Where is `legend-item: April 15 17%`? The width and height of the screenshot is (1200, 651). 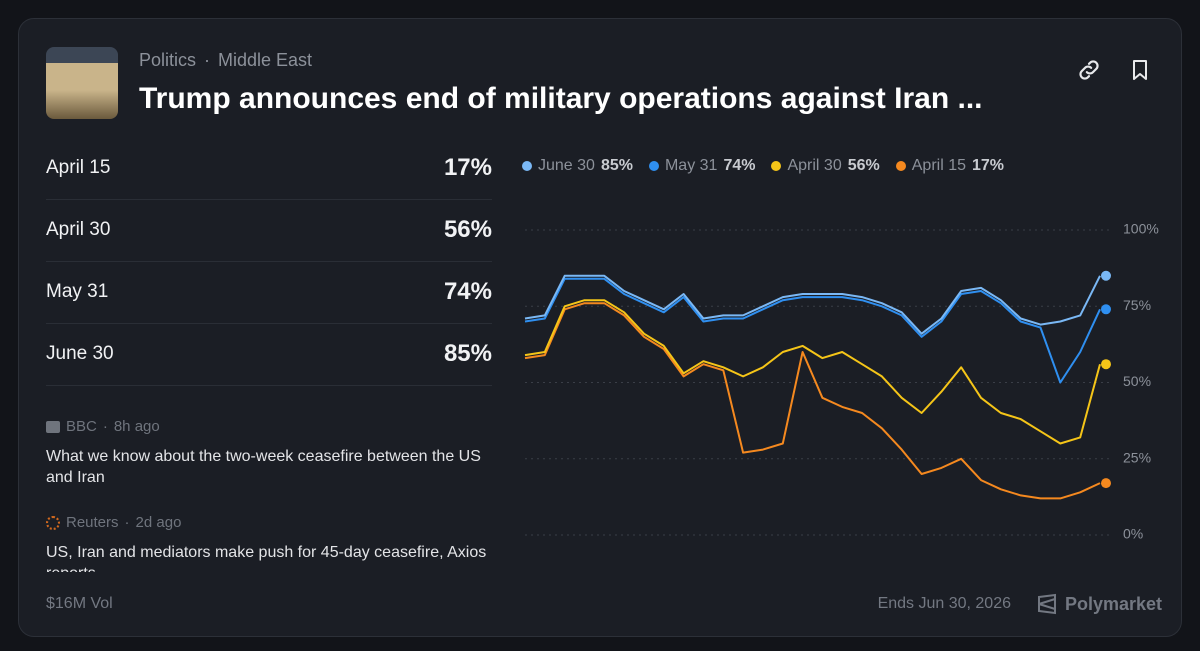
legend-item: April 15 17% is located at coordinates (950, 166).